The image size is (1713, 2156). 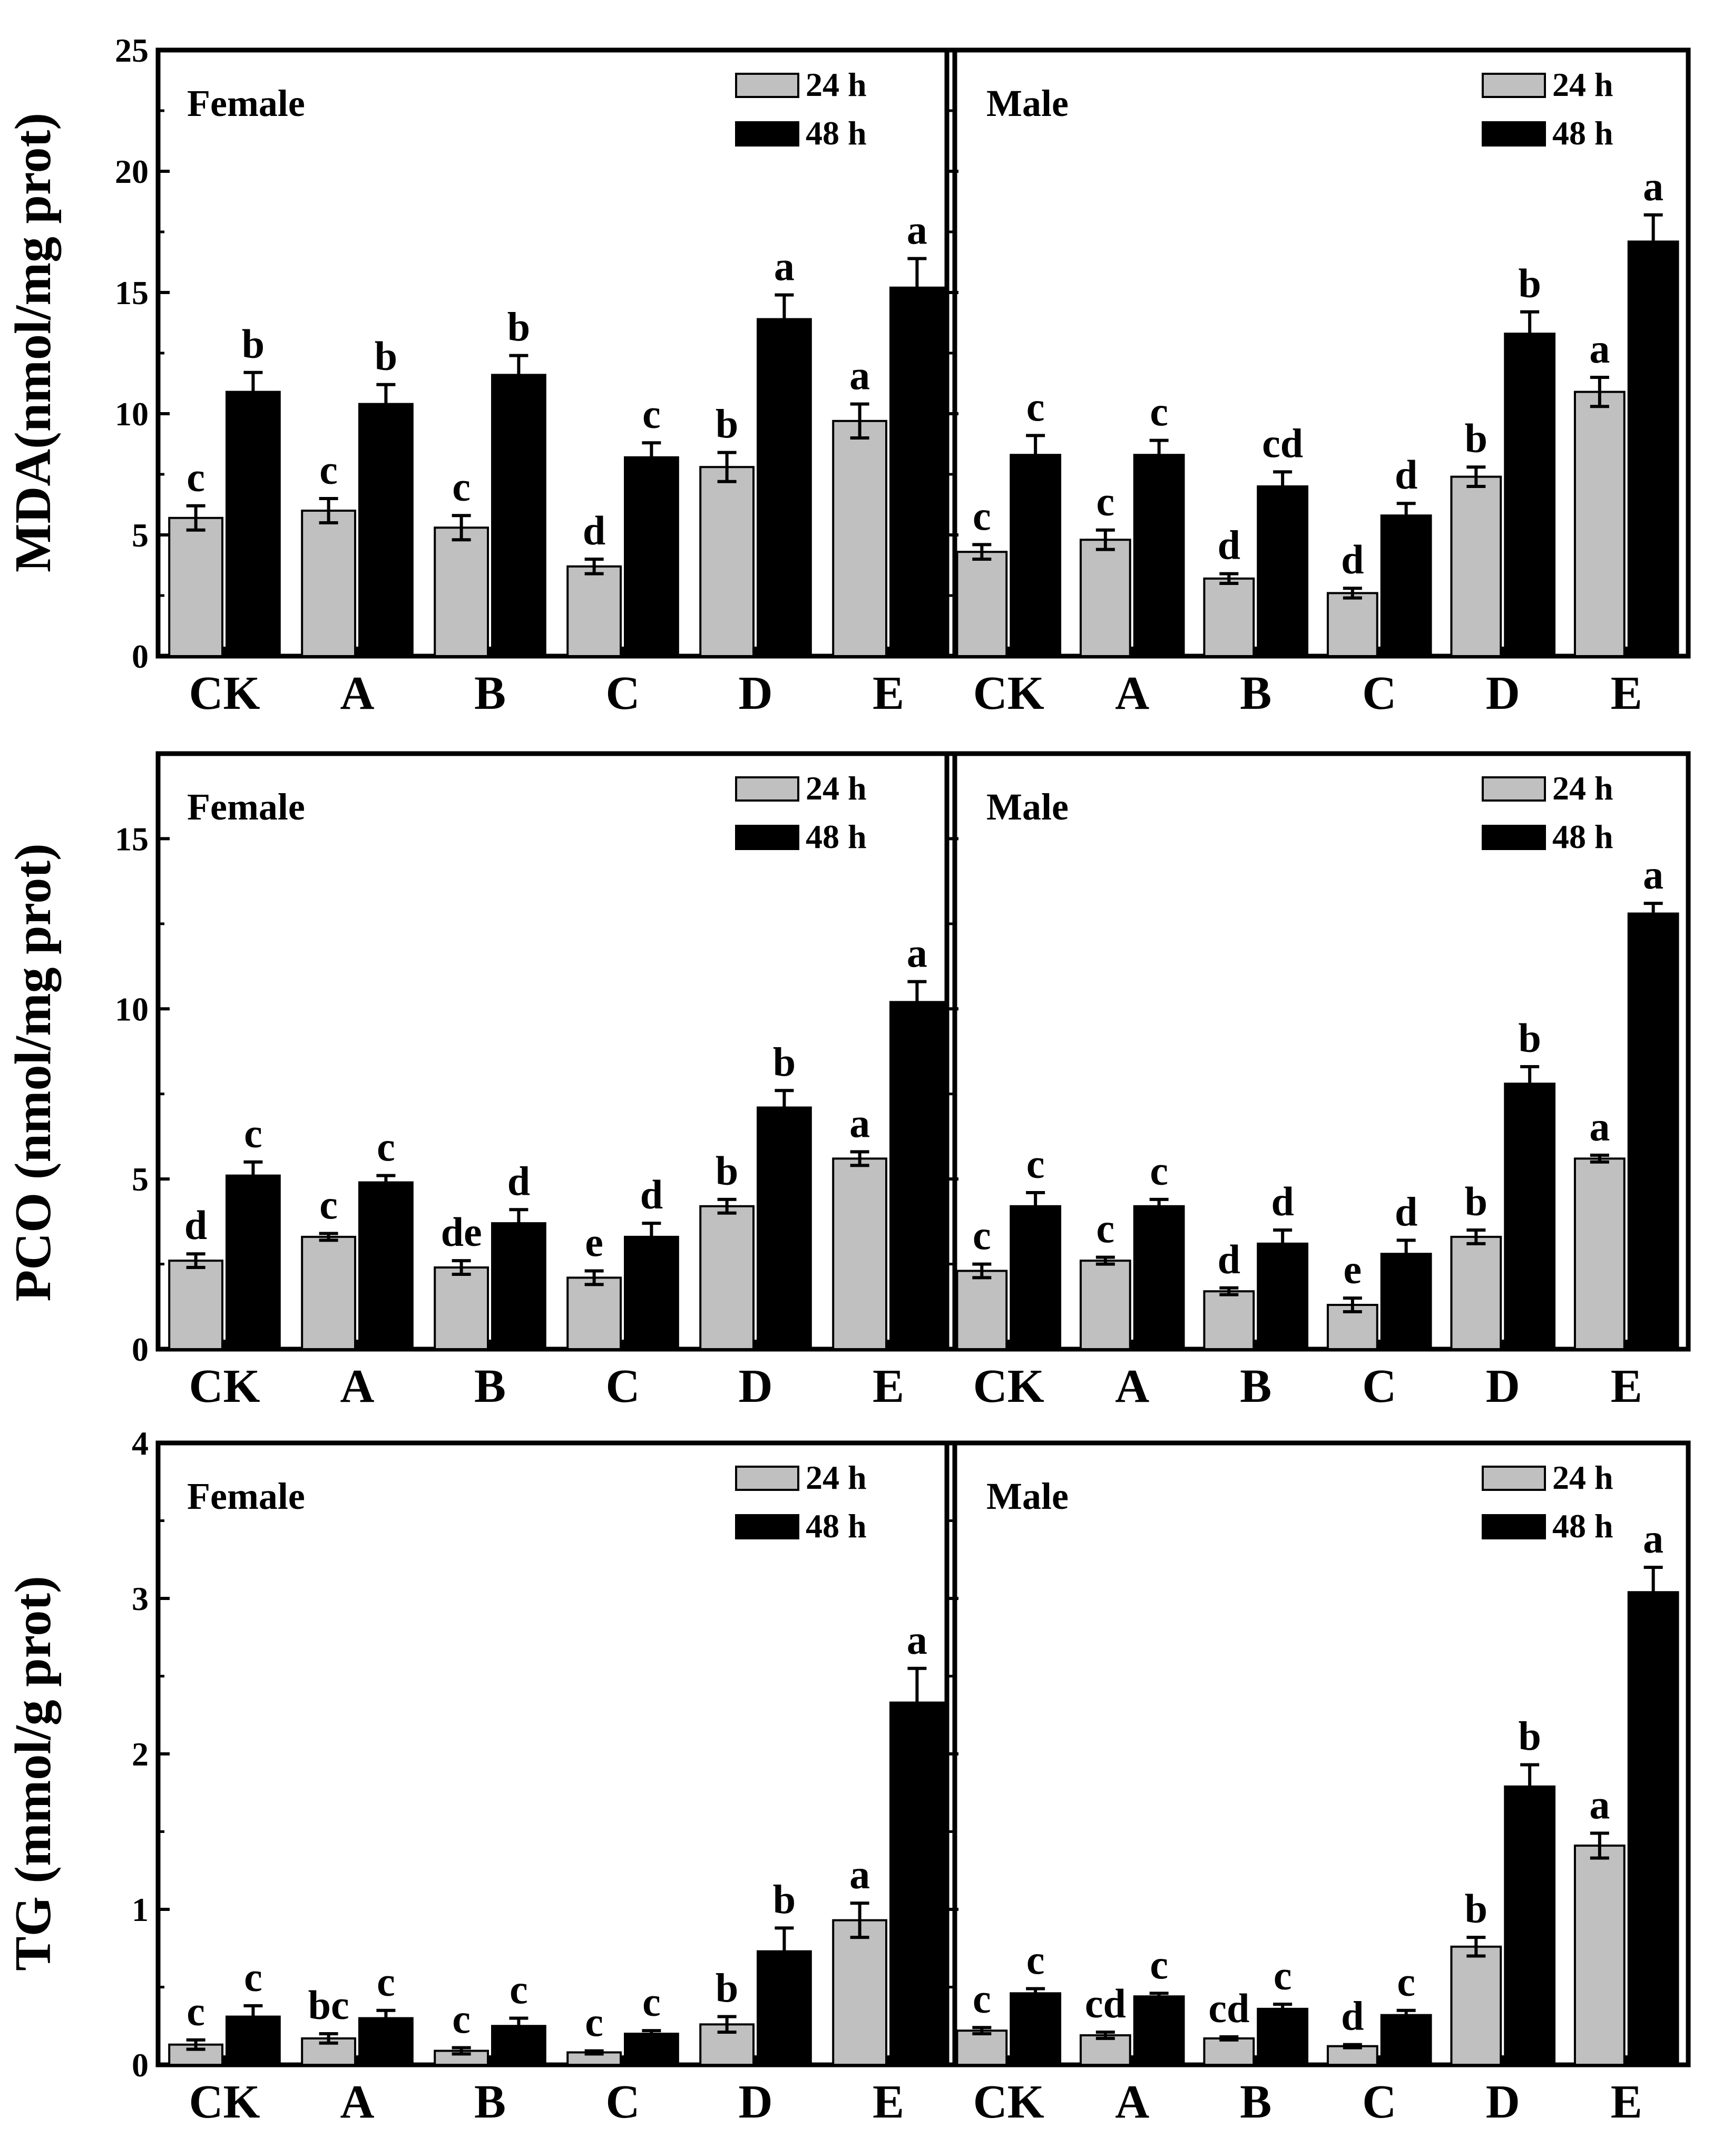 What do you see at coordinates (140, 535) in the screenshot?
I see `y-tick-label: 5` at bounding box center [140, 535].